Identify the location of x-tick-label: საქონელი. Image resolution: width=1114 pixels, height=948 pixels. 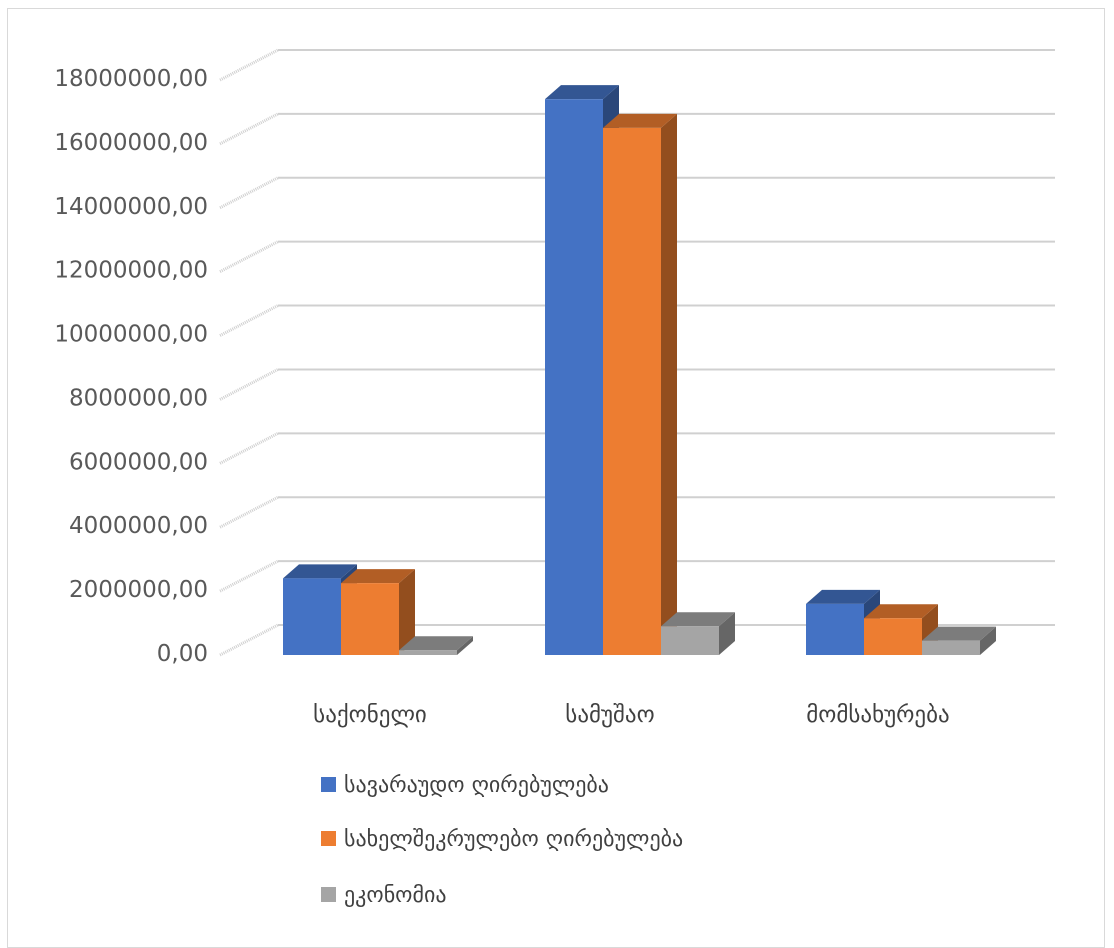
(370, 715).